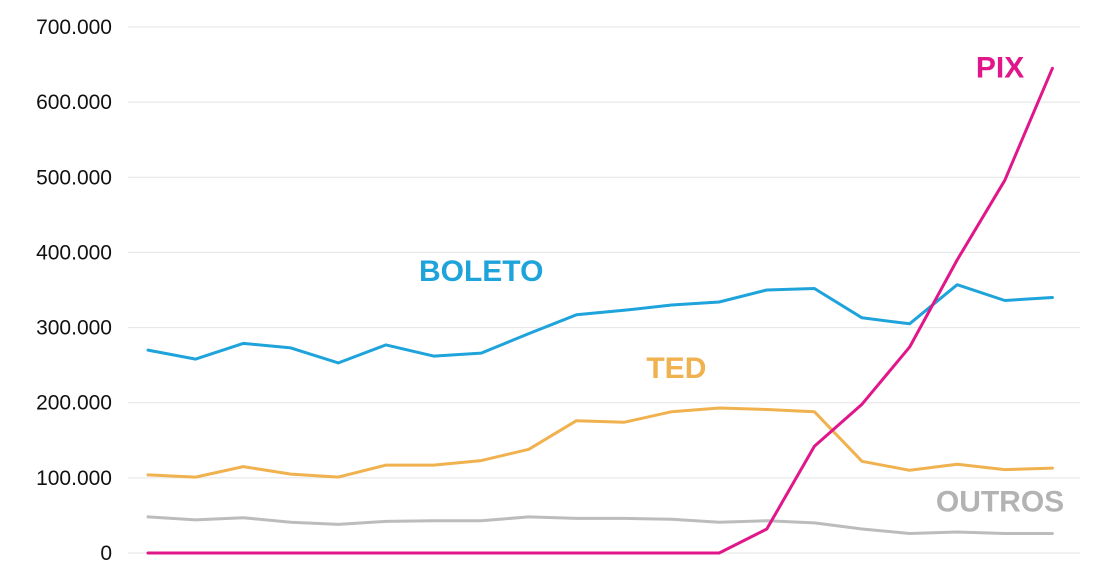  I want to click on series-label-ted: TED, so click(676, 368).